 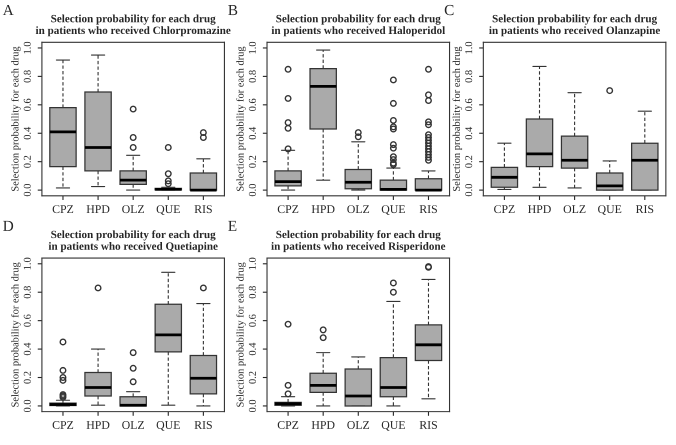 What do you see at coordinates (8, 10) in the screenshot?
I see `text: A` at bounding box center [8, 10].